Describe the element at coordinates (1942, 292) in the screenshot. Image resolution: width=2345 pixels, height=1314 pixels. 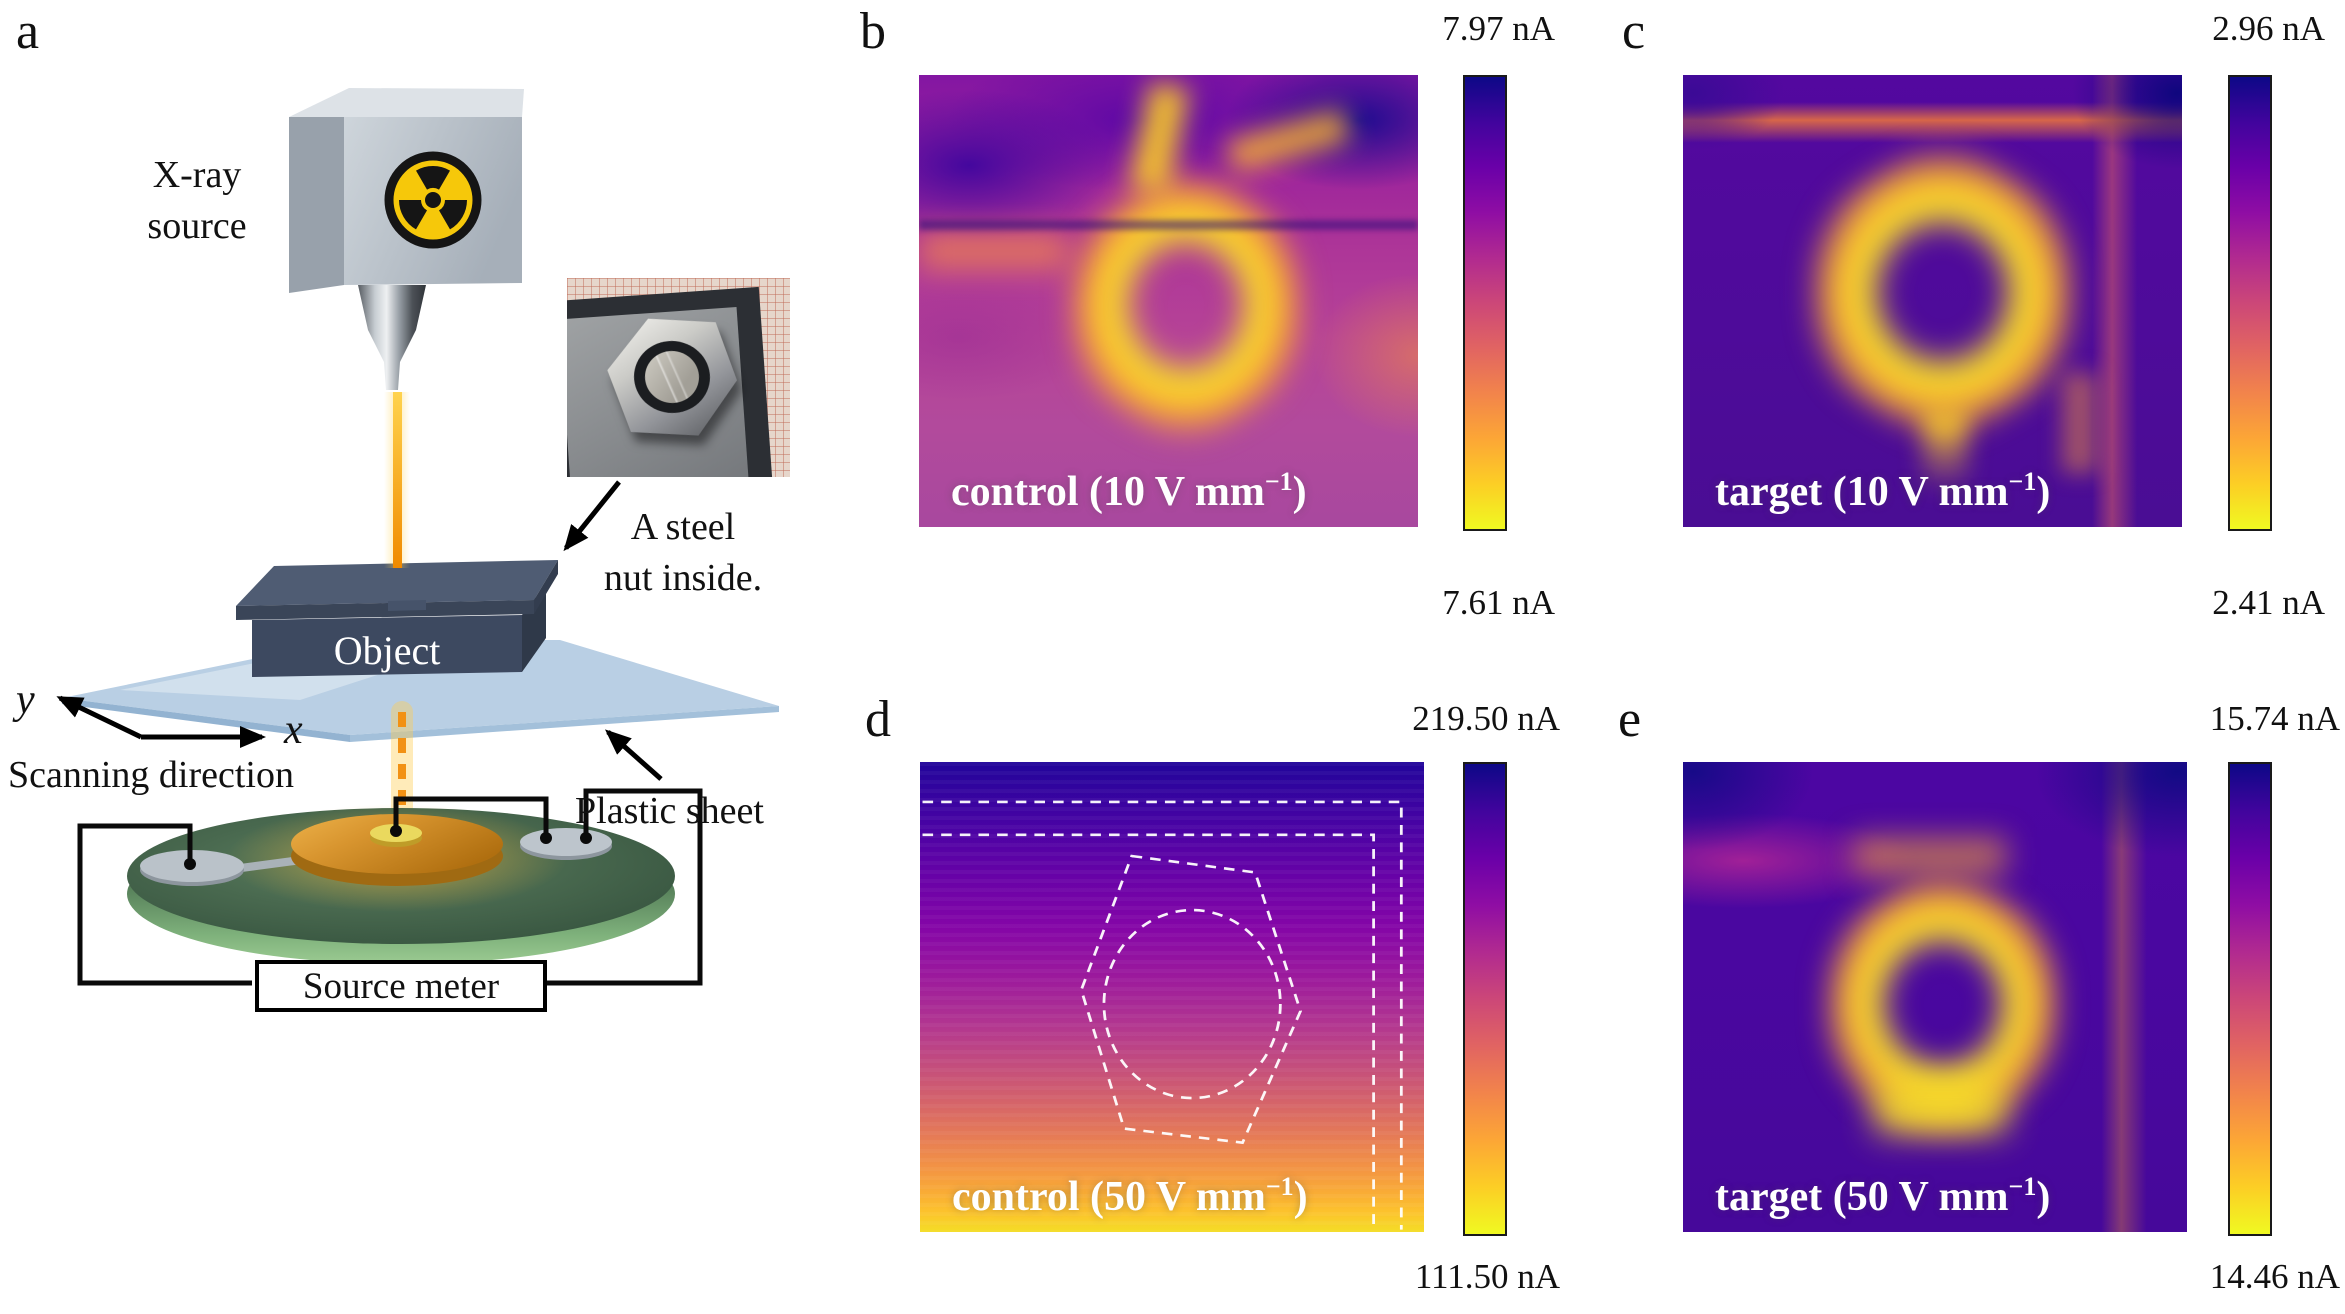
I see `nut-ring-c` at that location.